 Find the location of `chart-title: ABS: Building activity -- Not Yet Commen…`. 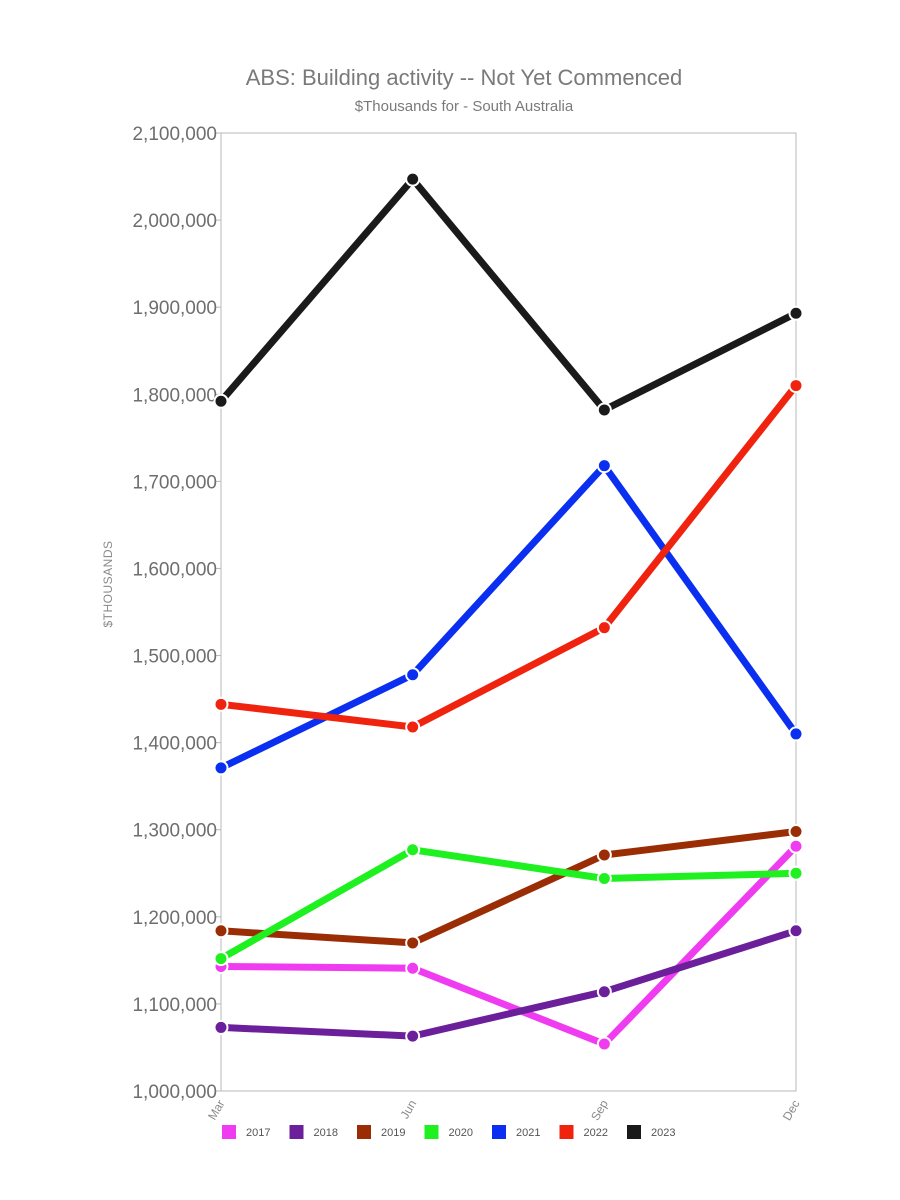

chart-title: ABS: Building activity -- Not Yet Commen… is located at coordinates (464, 77).